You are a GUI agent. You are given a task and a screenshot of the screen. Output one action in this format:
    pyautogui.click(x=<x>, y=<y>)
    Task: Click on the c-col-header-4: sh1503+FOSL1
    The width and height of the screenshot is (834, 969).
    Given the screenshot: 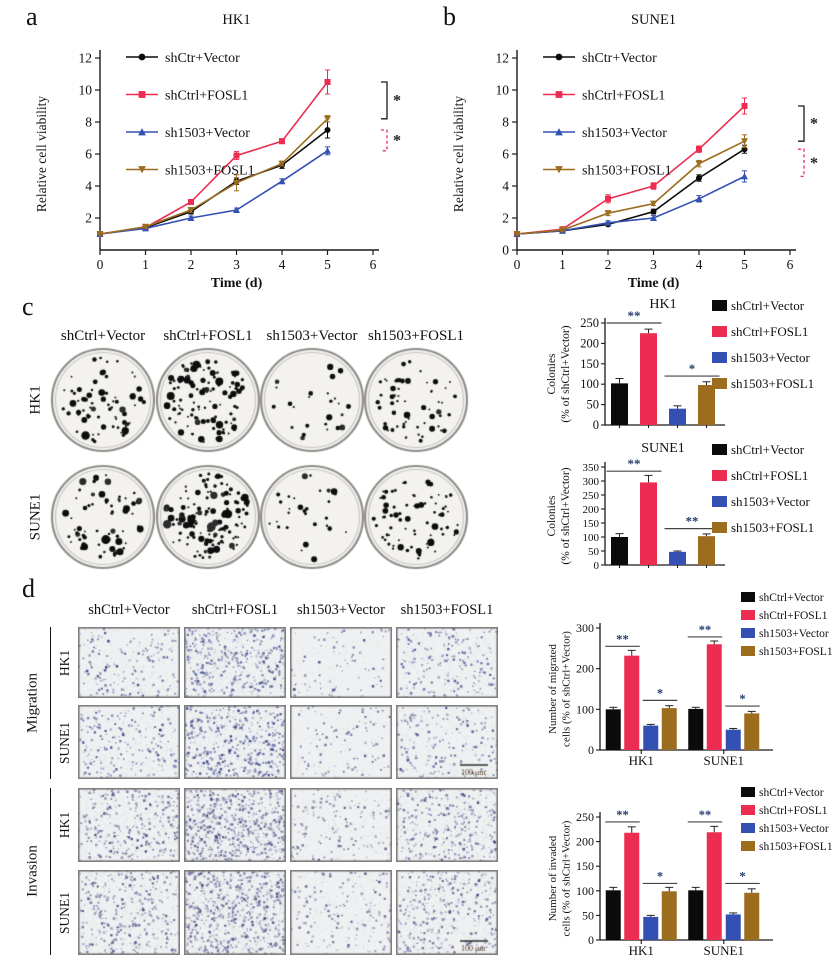 What is the action you would take?
    pyautogui.click(x=416, y=336)
    